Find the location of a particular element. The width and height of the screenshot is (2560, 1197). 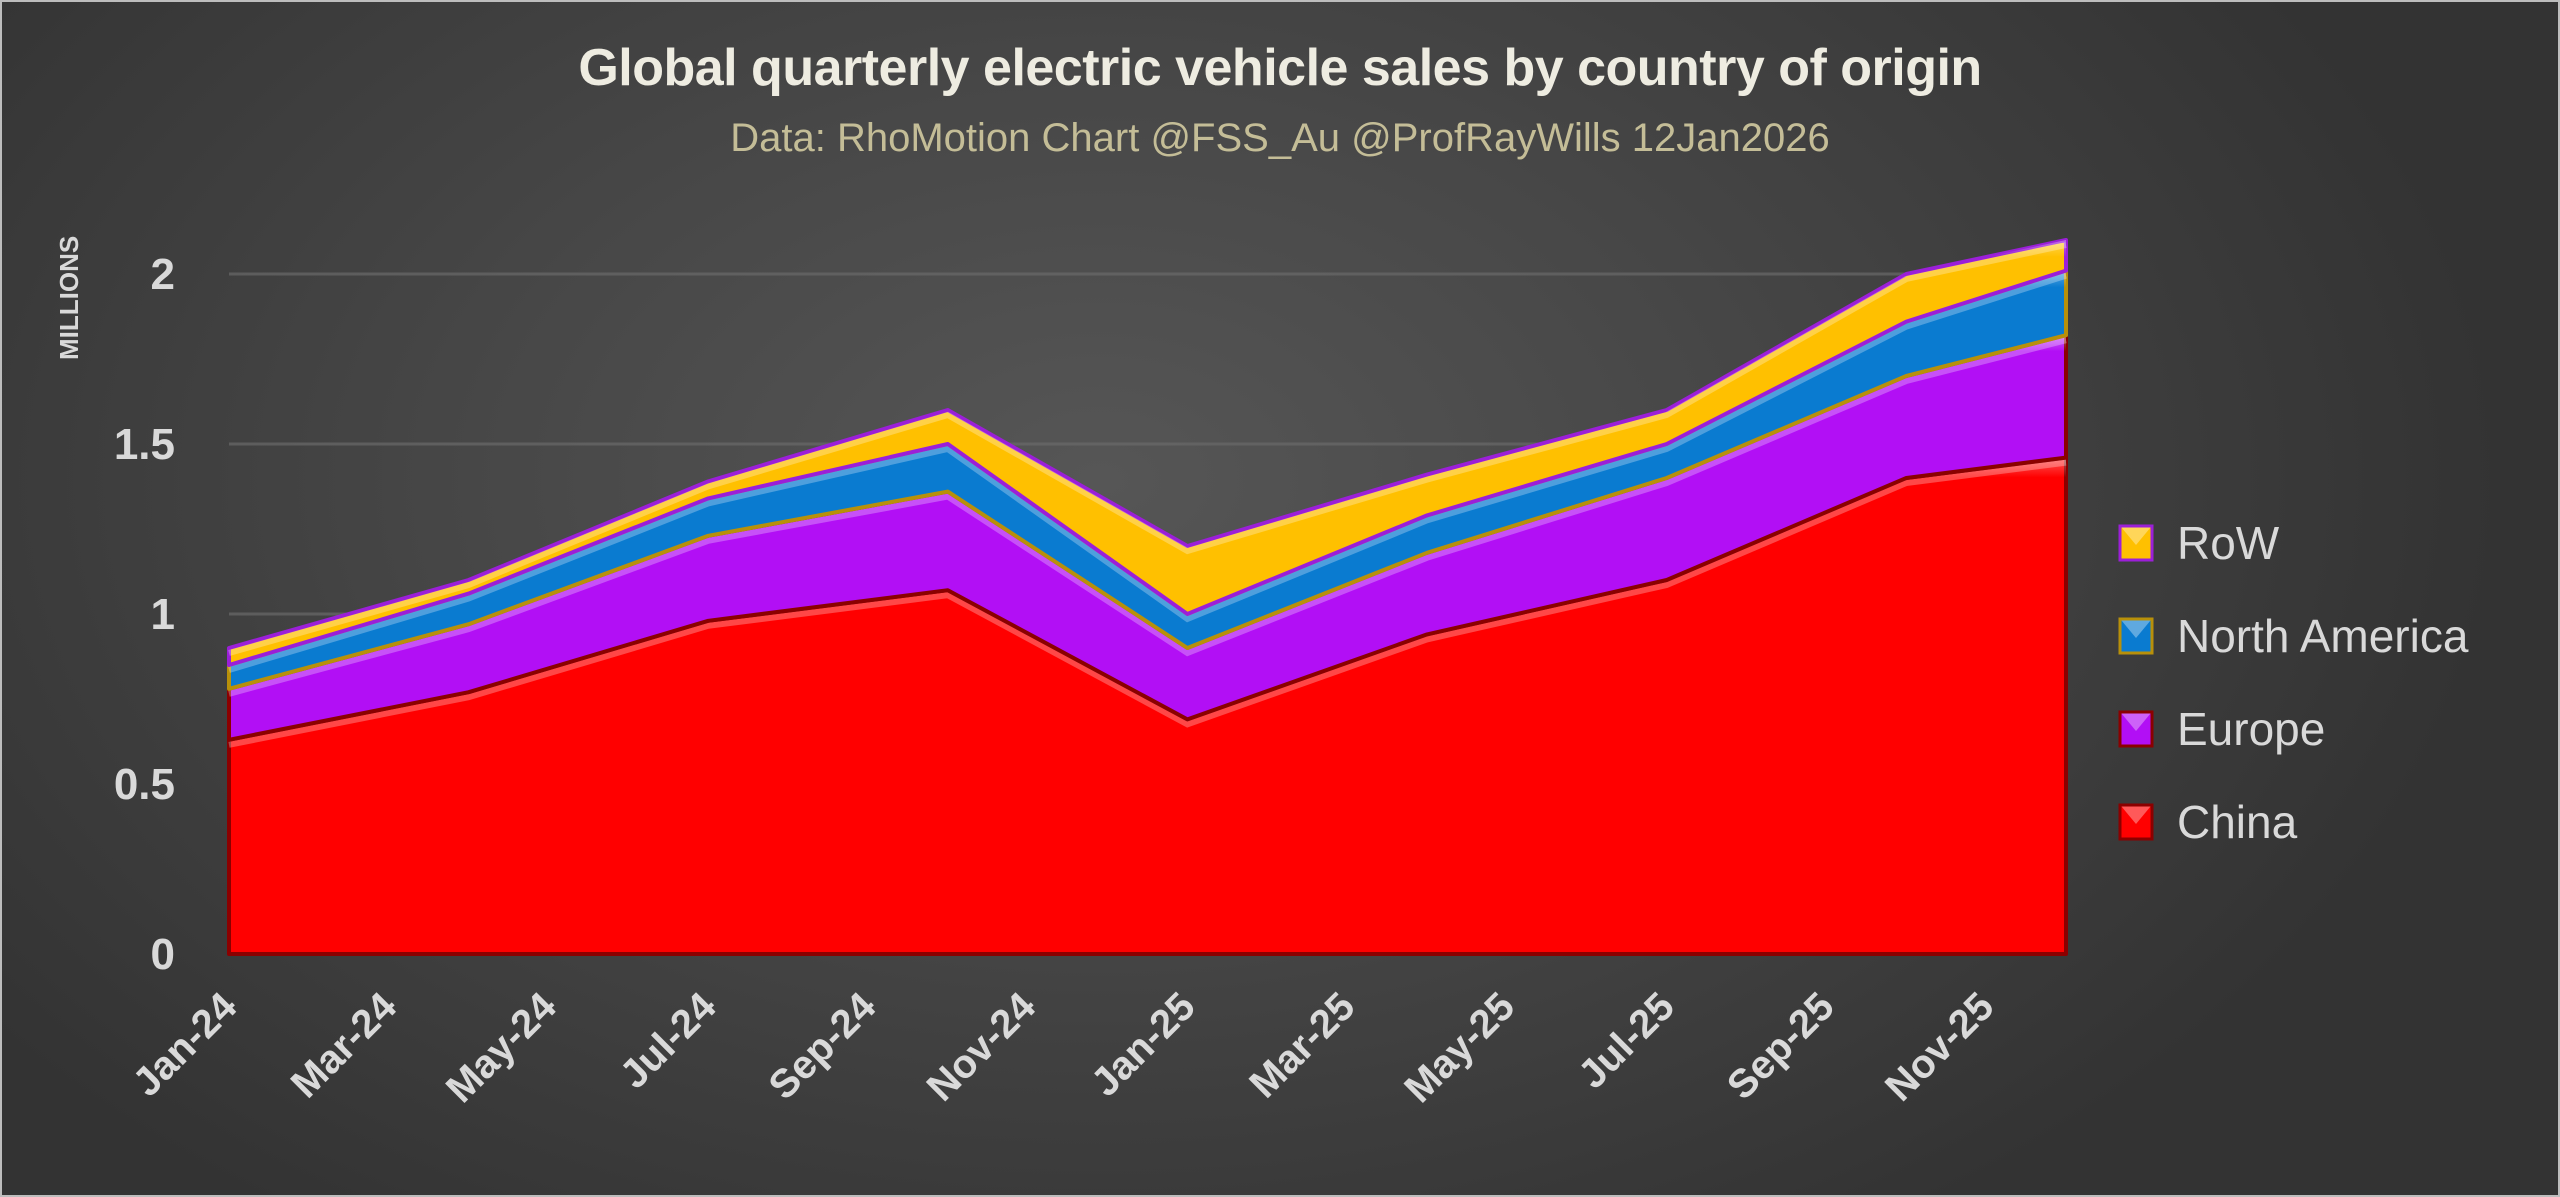

x-tick-label: Jan-25 is located at coordinates (1143, 1044).